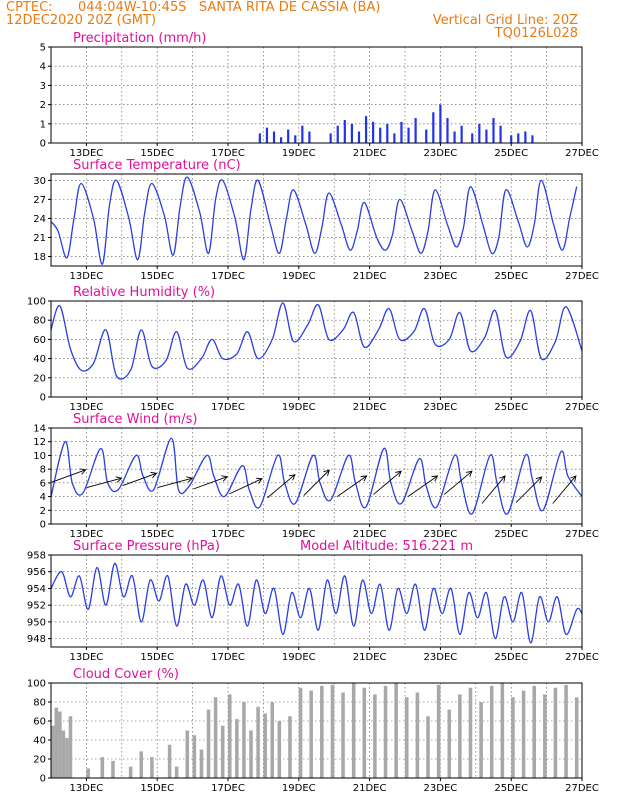 This screenshot has height=800, width=618. What do you see at coordinates (43, 470) in the screenshot?
I see `y-tick-label: 8` at bounding box center [43, 470].